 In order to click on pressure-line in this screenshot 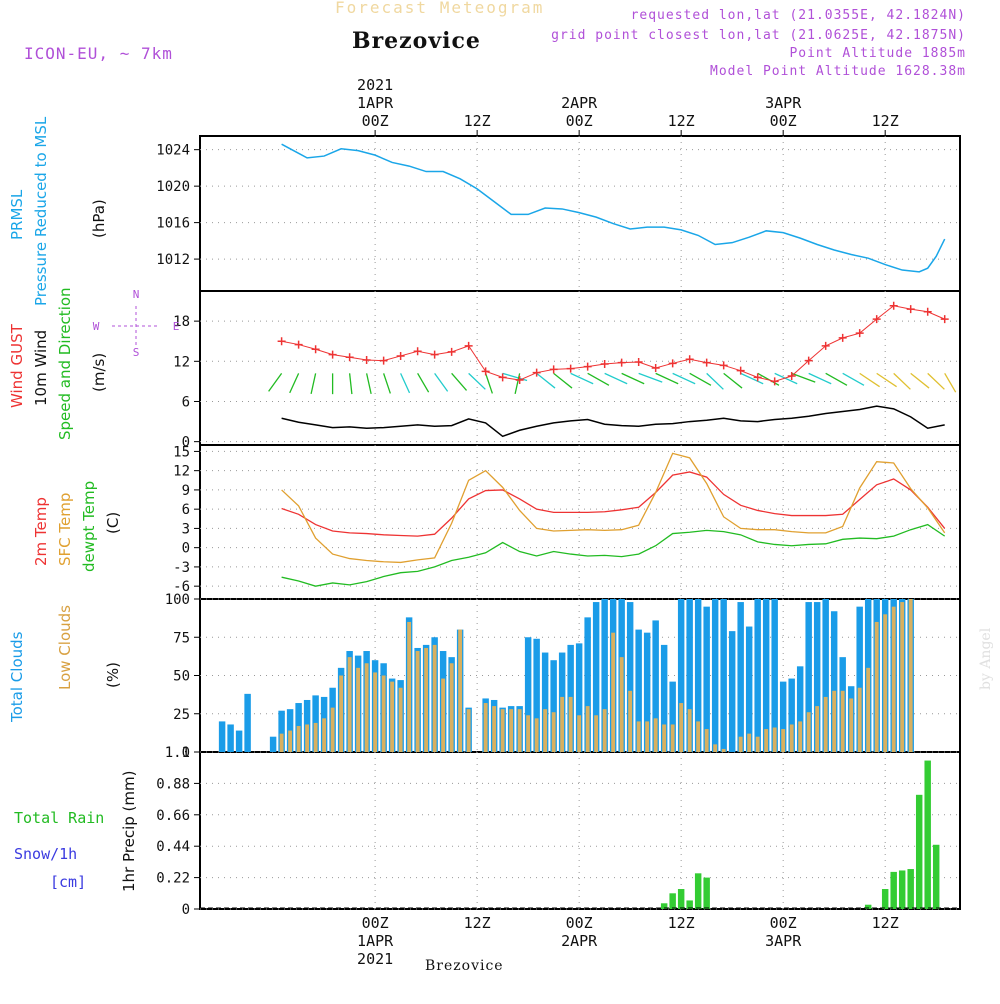, I will do `click(613, 208)`.